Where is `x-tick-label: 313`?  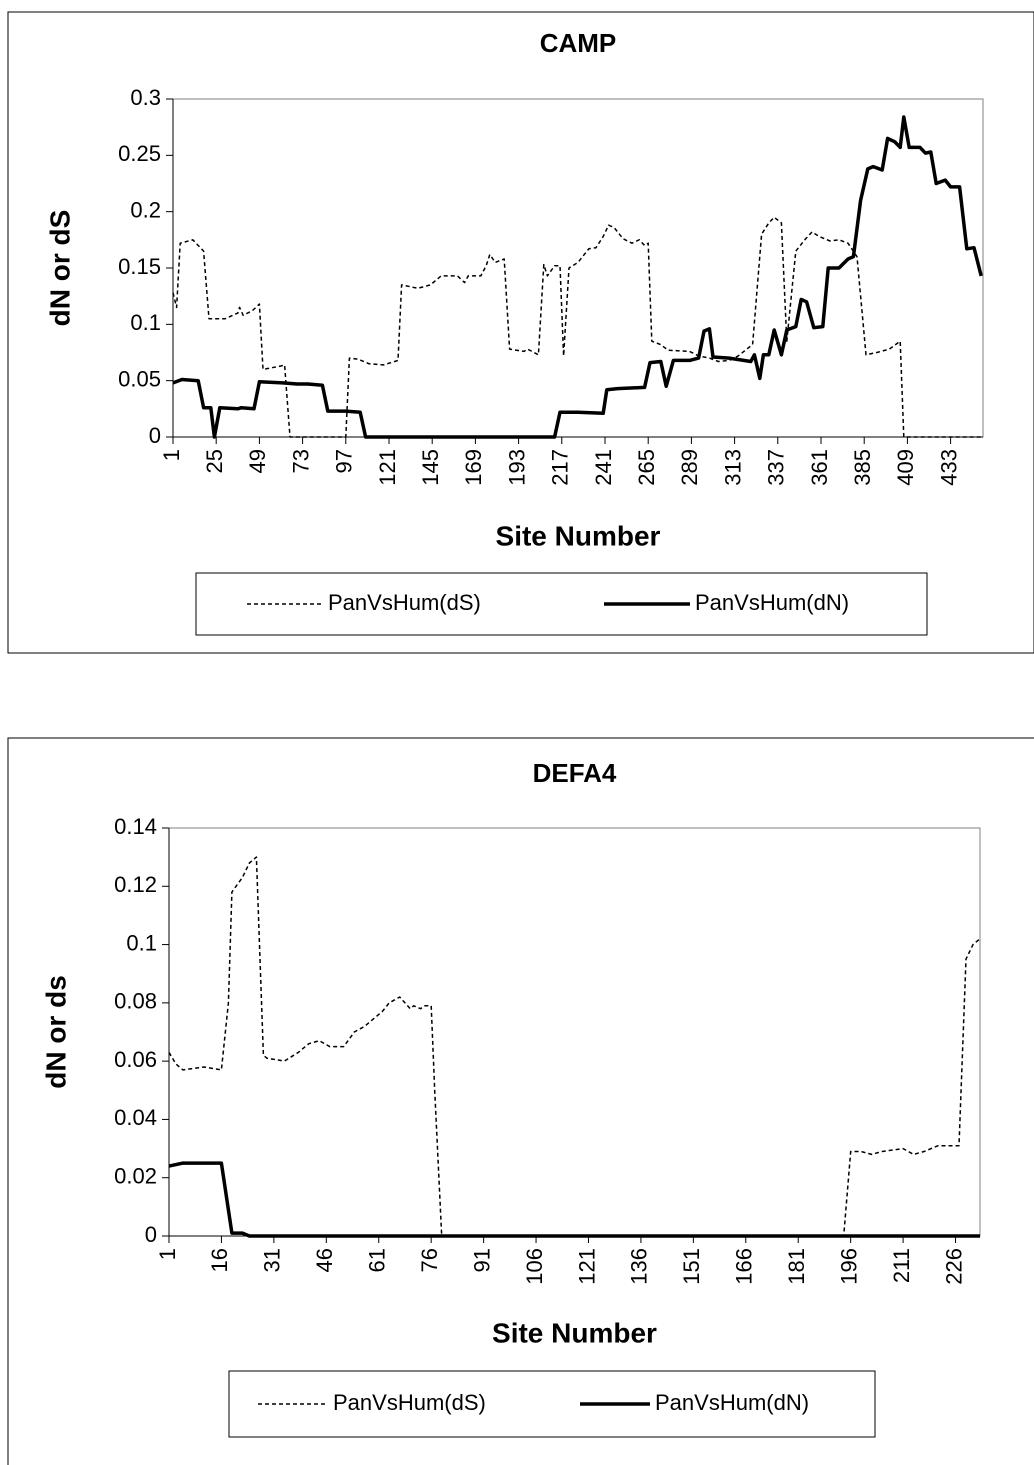
x-tick-label: 313 is located at coordinates (732, 467).